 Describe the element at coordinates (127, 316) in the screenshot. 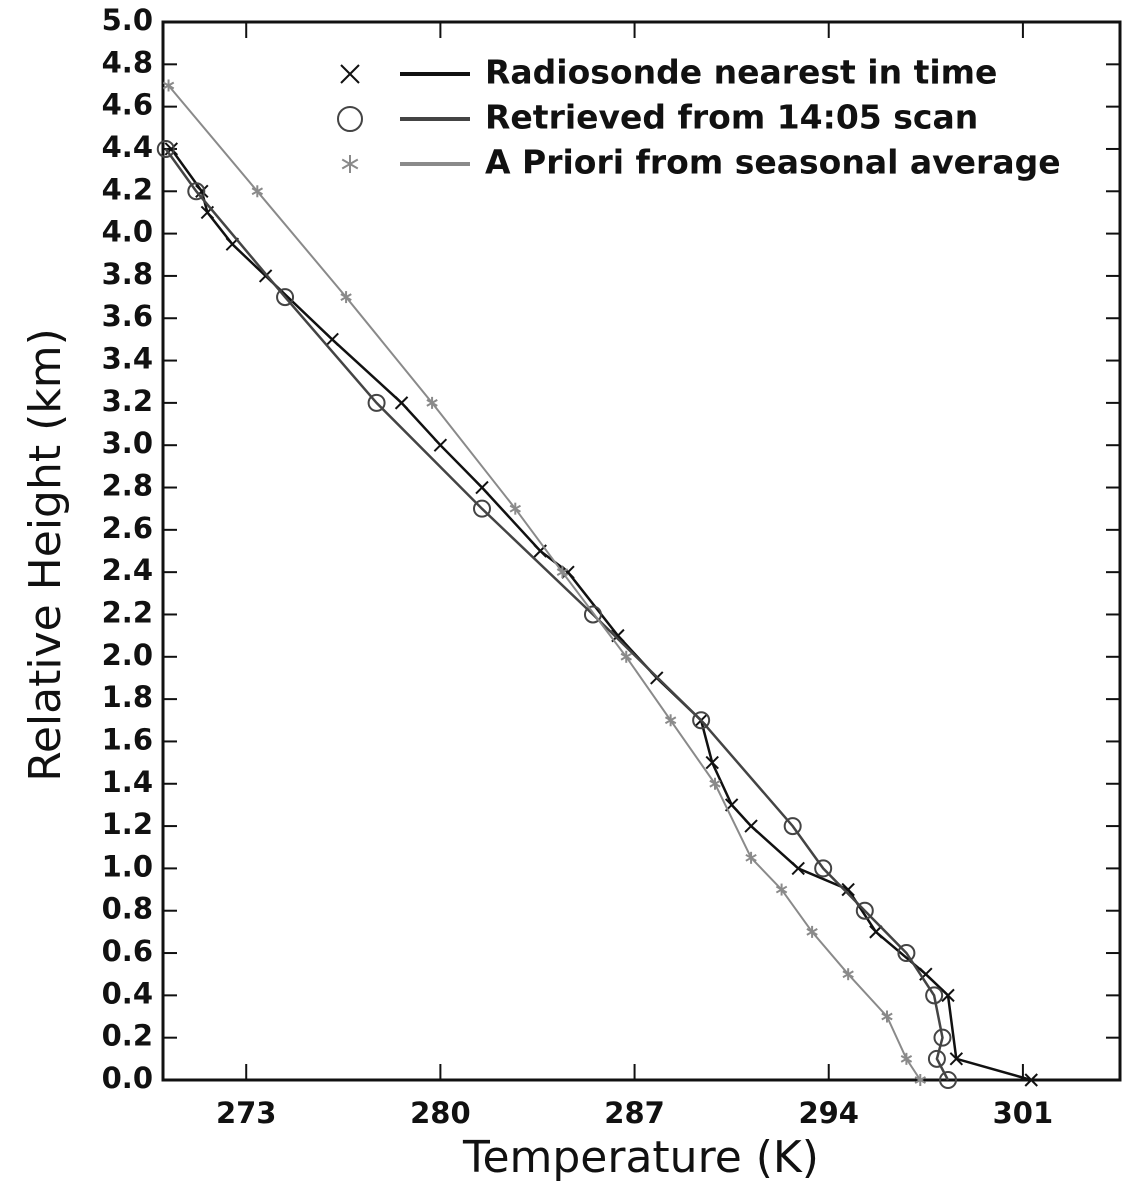

I see `y-tick-label: 3.6` at that location.